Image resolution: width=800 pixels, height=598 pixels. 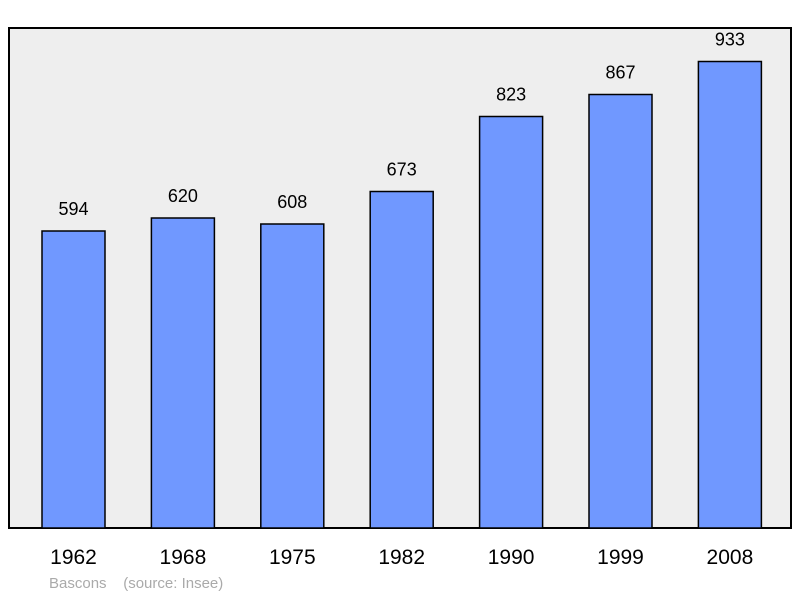 I want to click on category-label-1968: 1968, so click(x=183, y=557).